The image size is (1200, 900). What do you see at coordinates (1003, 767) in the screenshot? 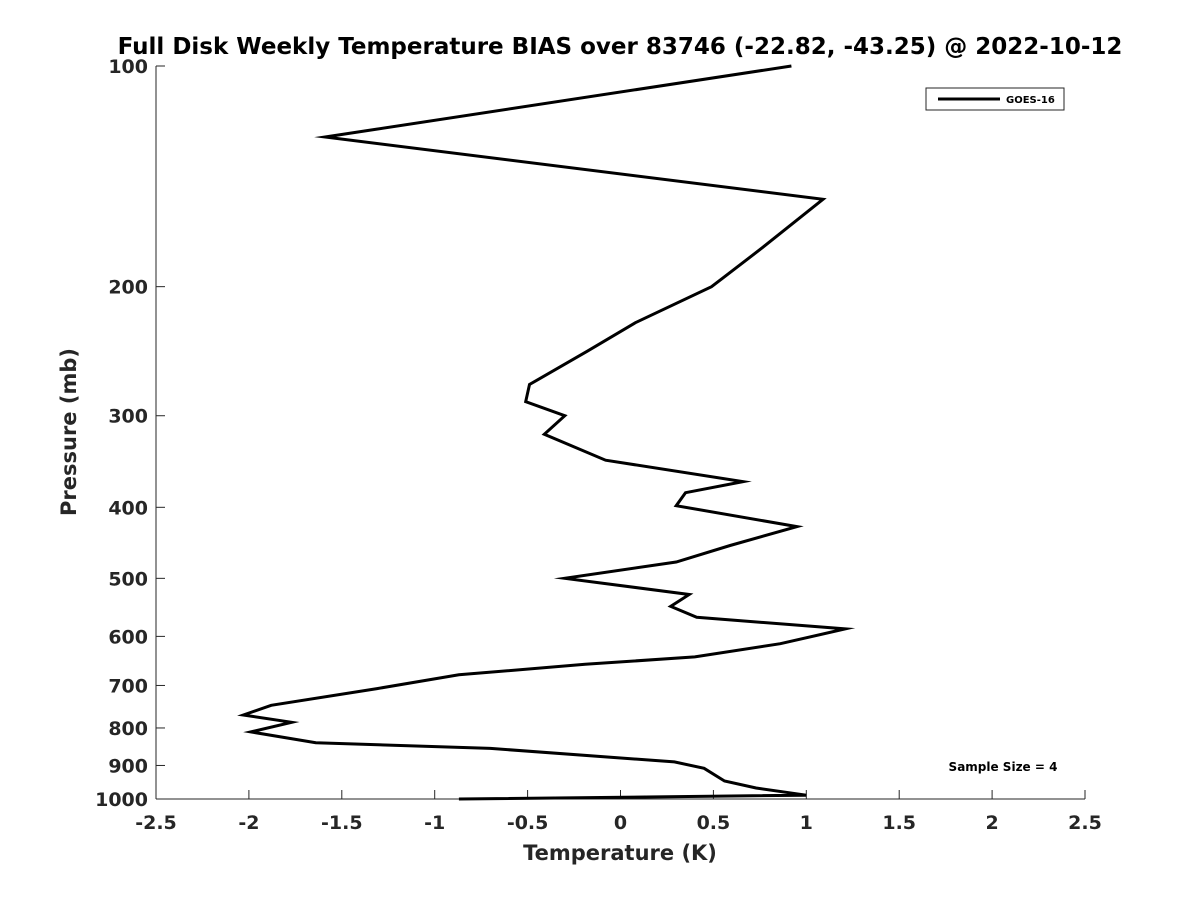
I see `sample-size-annotation: Sample Size = 4` at bounding box center [1003, 767].